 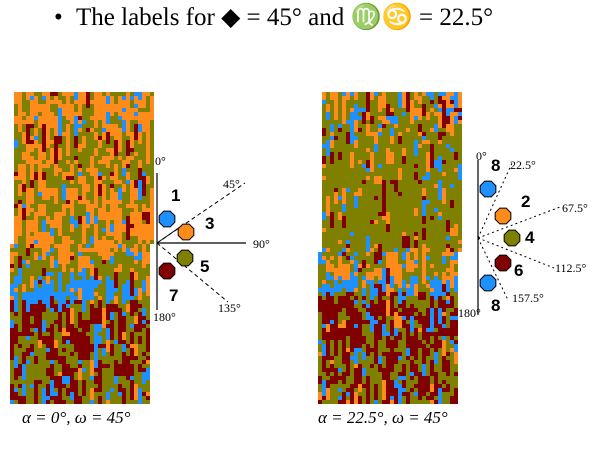 What do you see at coordinates (575, 208) in the screenshot?
I see `angle-label: 67.5°` at bounding box center [575, 208].